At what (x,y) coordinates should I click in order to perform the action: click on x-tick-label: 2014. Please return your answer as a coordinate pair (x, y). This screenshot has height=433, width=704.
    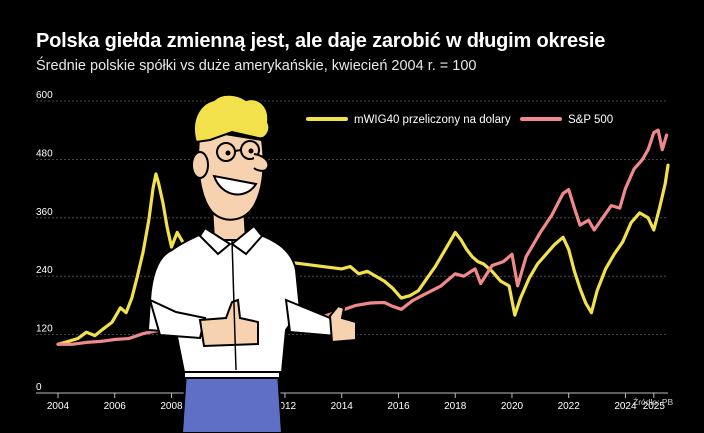
    Looking at the image, I should click on (342, 406).